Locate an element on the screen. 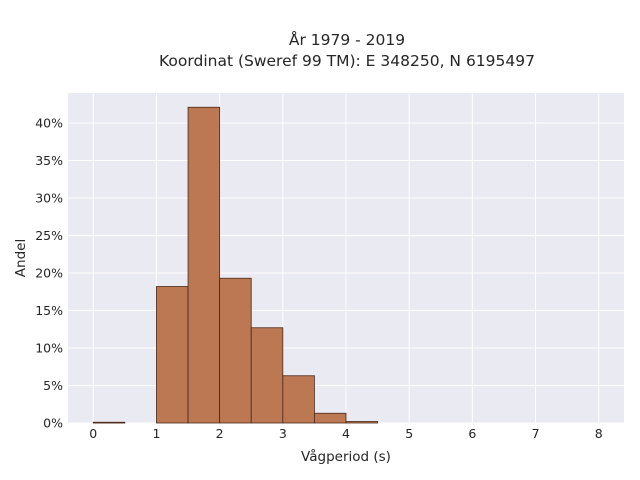 This screenshot has width=640, height=480. y-tick-label: 5% is located at coordinates (53, 385).